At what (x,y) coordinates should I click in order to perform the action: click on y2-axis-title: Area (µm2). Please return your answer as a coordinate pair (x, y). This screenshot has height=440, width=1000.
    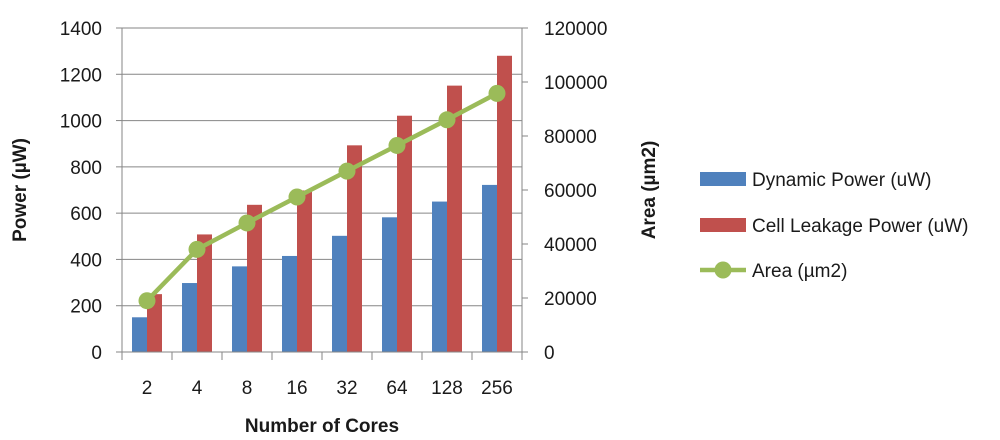
    Looking at the image, I should click on (649, 190).